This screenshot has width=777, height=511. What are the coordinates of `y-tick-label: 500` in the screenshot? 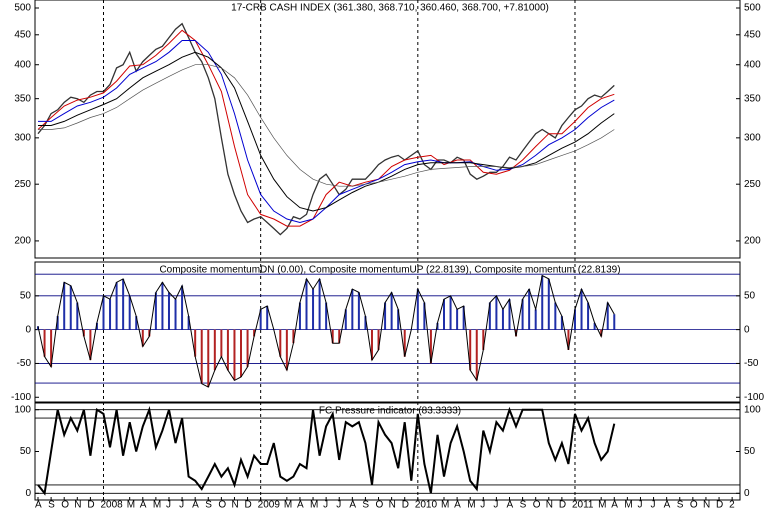 It's located at (22, 8).